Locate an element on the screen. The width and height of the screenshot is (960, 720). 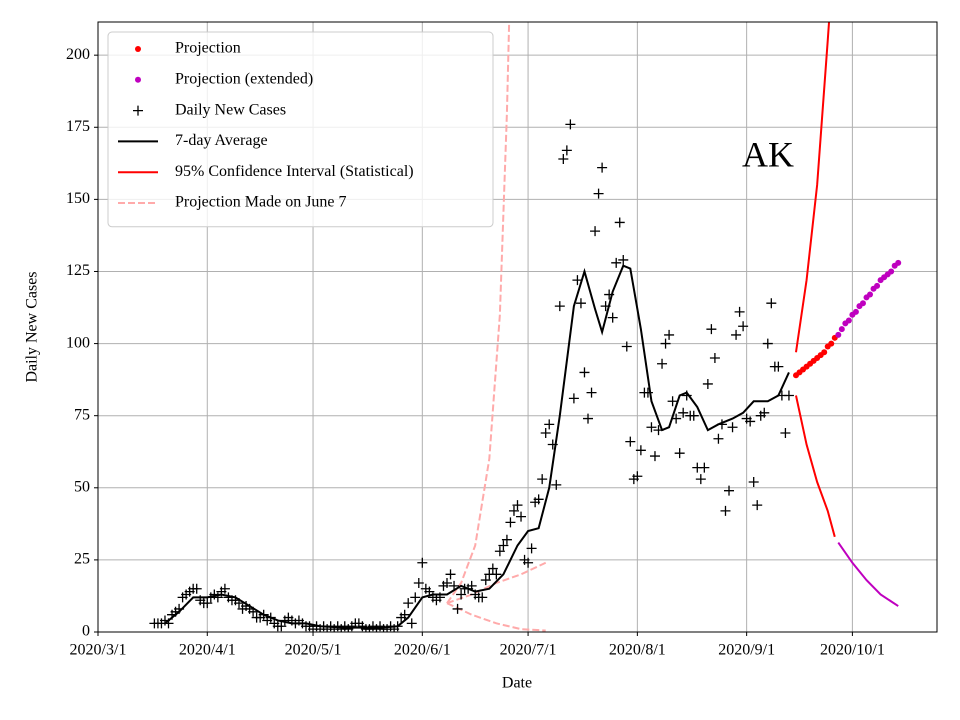
y-tick-label: 25 is located at coordinates (82, 559).